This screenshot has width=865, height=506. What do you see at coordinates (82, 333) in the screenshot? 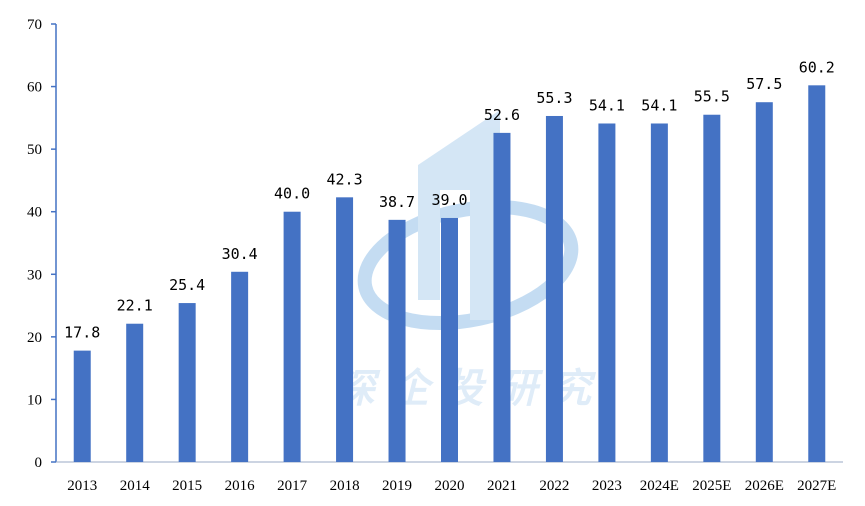
I see `data-label: 17.8` at bounding box center [82, 333].